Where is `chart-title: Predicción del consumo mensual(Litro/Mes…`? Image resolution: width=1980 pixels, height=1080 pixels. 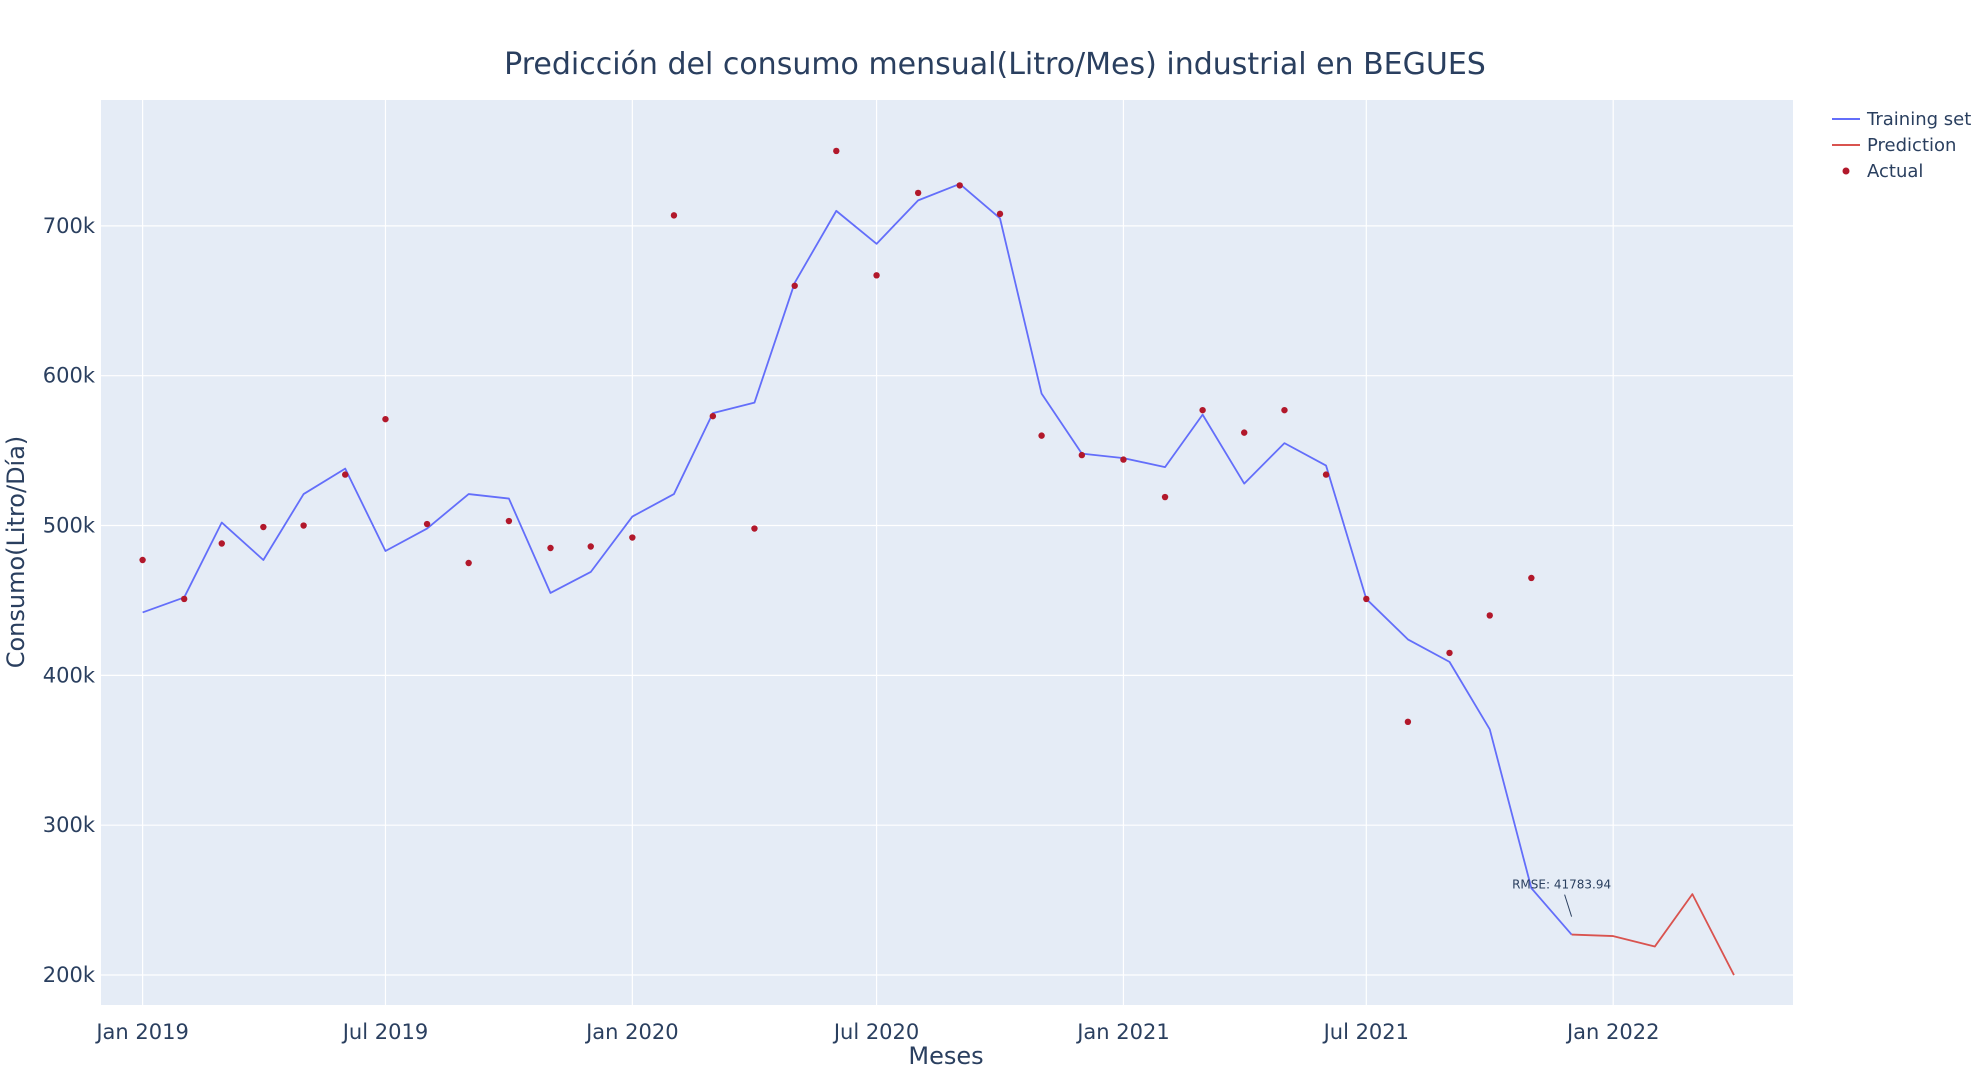 chart-title: Predicción del consumo mensual(Litro/Mes… is located at coordinates (995, 64).